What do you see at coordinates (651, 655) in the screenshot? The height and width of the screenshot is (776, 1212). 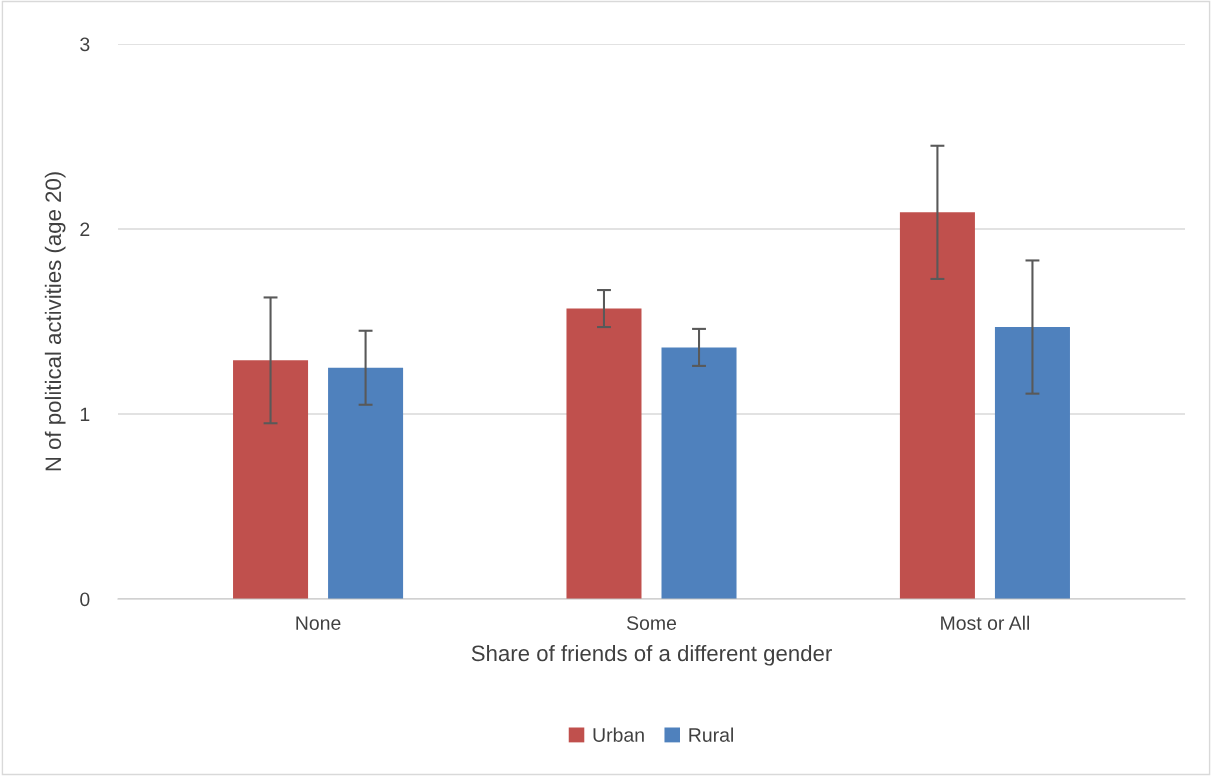 I see `x-axis-title: Share of friends of a different gender` at bounding box center [651, 655].